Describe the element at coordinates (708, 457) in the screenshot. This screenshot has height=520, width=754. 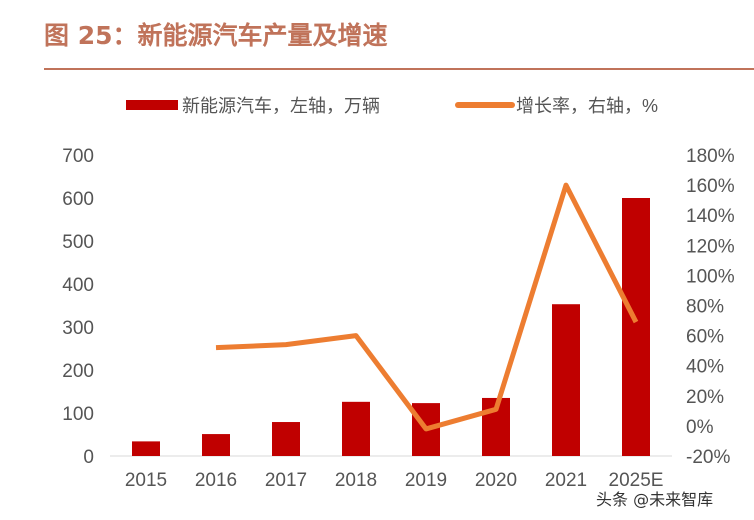
I see `right-tick-label: -20%` at that location.